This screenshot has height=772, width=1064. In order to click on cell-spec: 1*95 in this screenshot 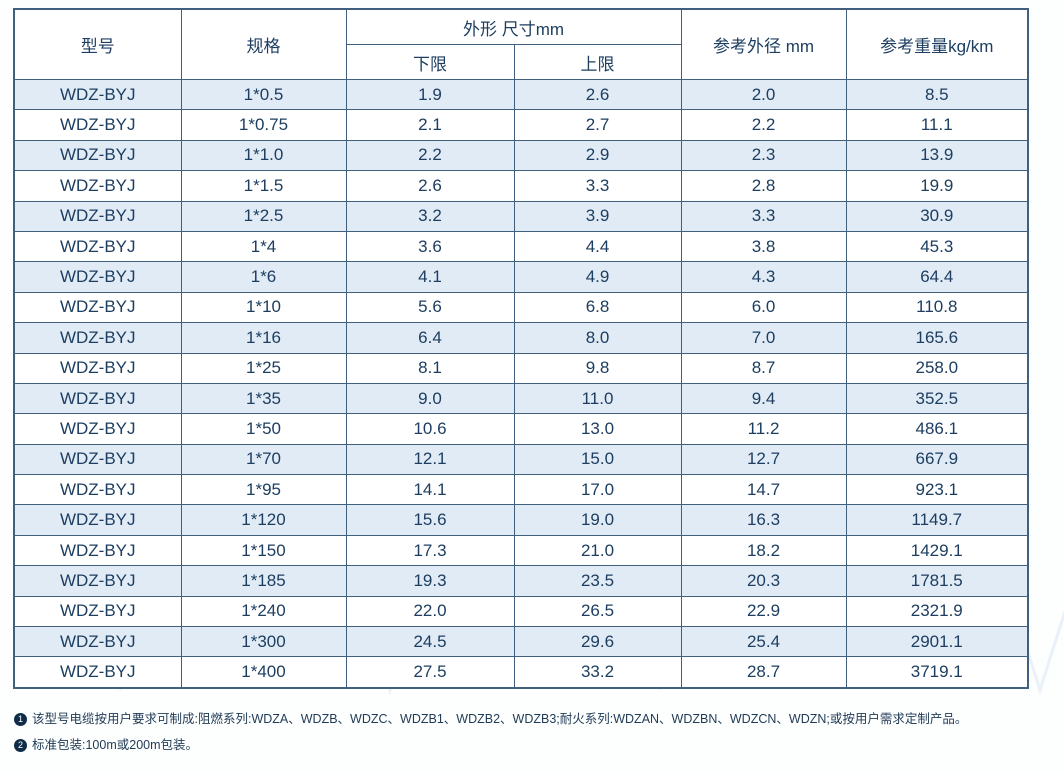, I will do `click(263, 490)`.